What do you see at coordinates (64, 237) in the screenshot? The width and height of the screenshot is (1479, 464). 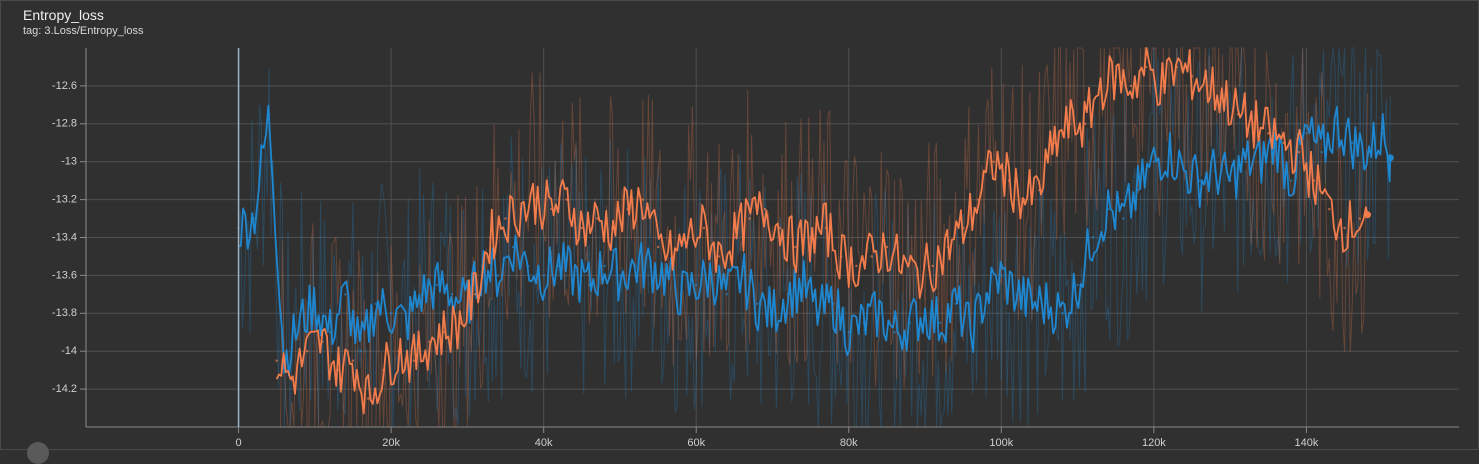 I see `y-tick-label: -13.4` at bounding box center [64, 237].